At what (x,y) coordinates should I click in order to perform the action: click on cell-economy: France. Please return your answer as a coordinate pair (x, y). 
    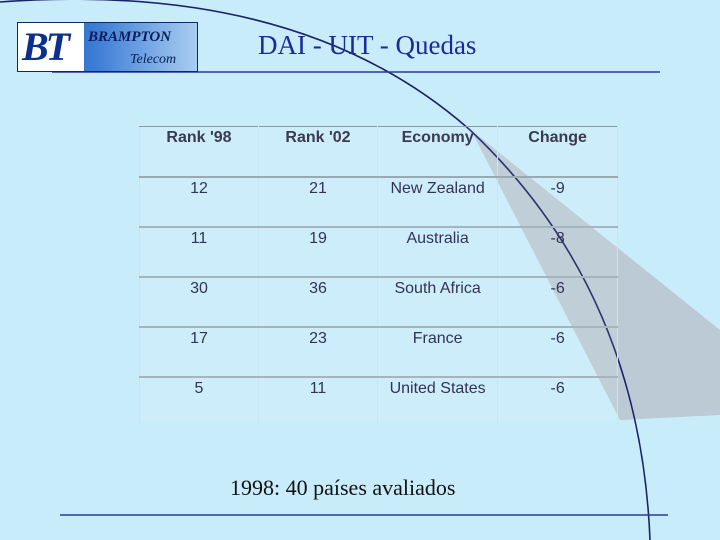
    Looking at the image, I should click on (437, 352).